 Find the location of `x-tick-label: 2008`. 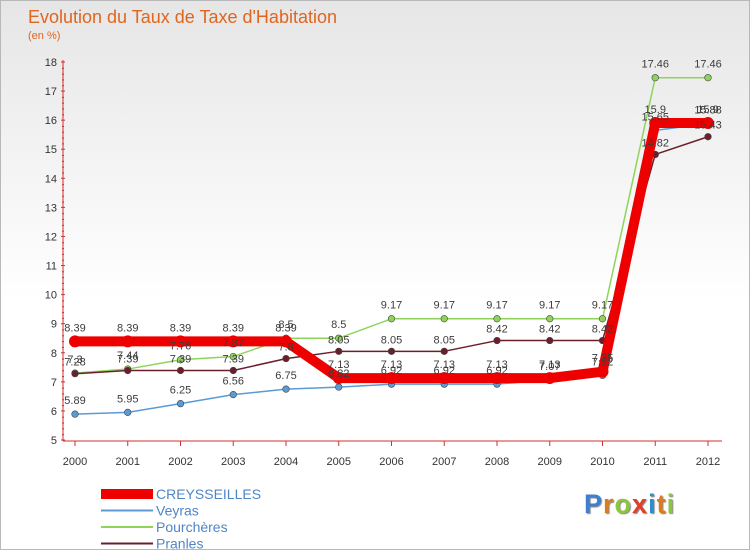

x-tick-label: 2008 is located at coordinates (497, 462).